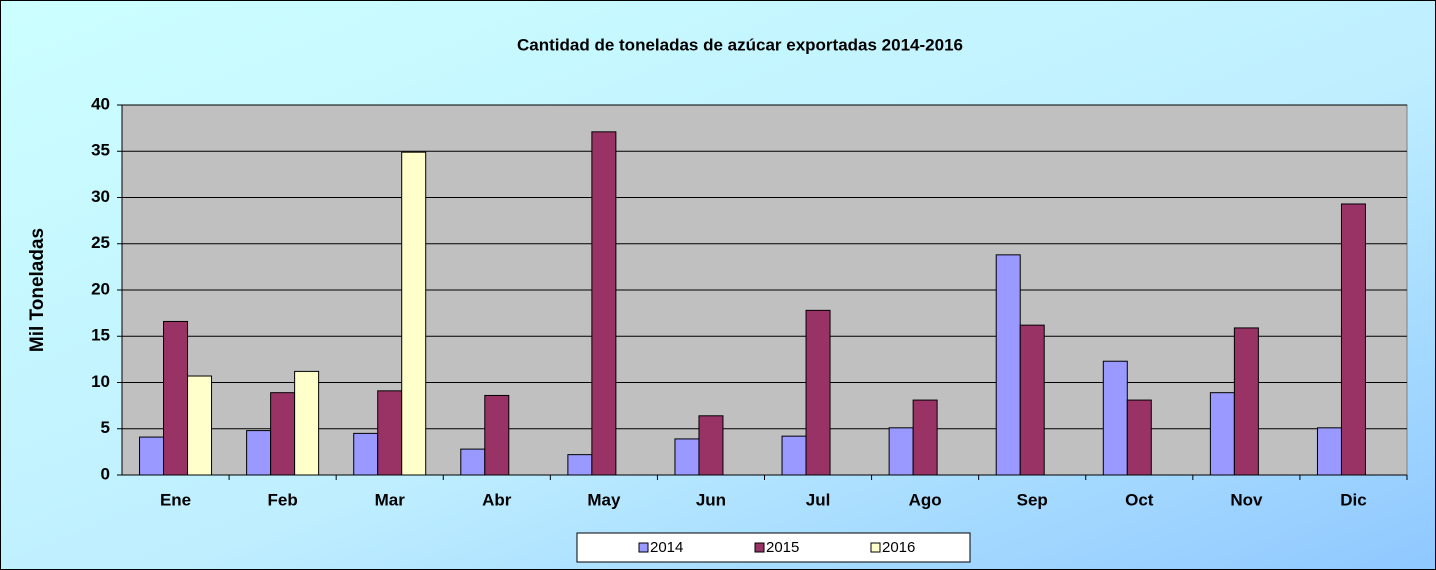 The image size is (1436, 570). I want to click on legend-label: 2016, so click(898, 547).